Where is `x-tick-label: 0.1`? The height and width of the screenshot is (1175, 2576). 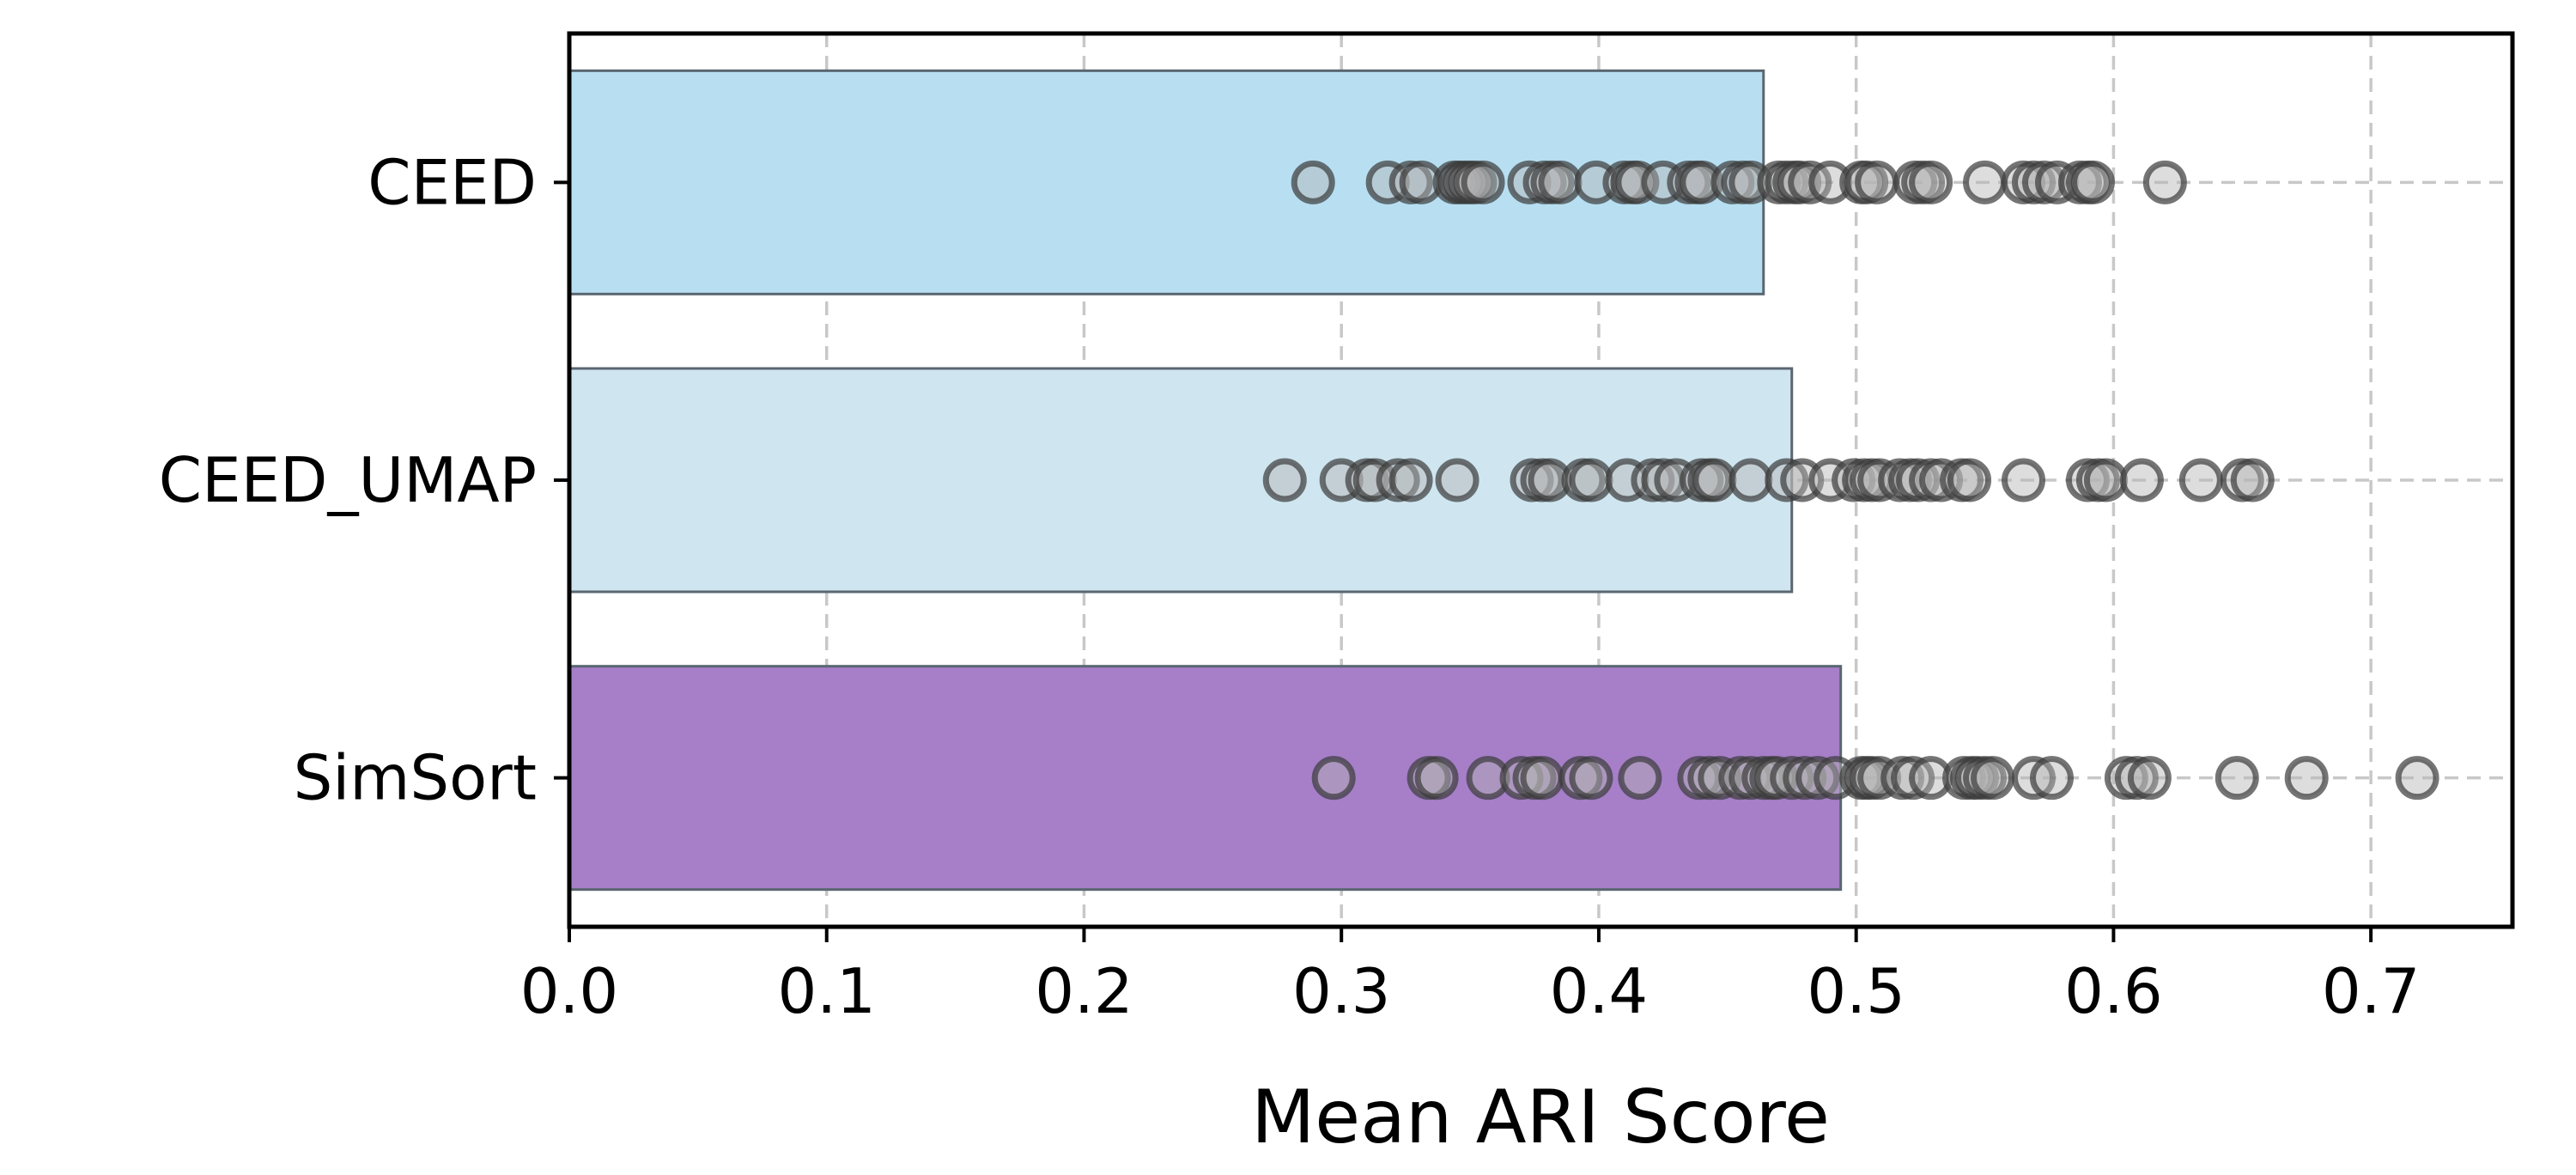 x-tick-label: 0.1 is located at coordinates (826, 991).